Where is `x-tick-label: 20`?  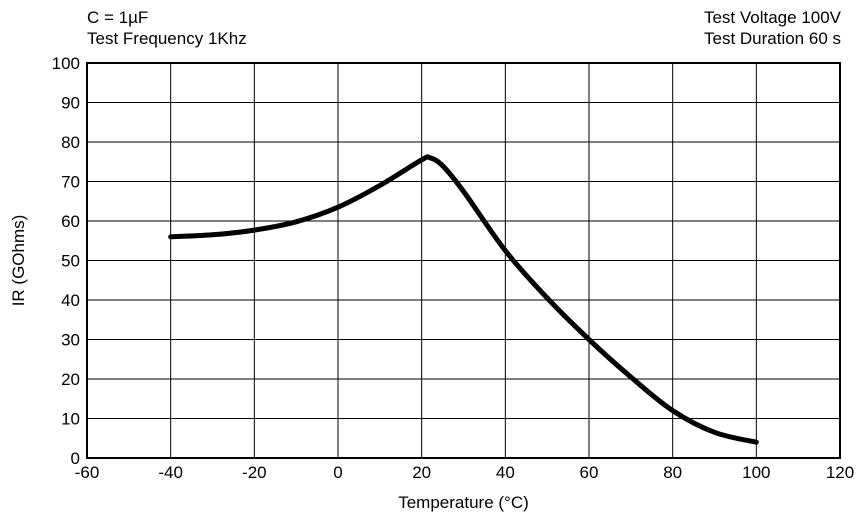 x-tick-label: 20 is located at coordinates (421, 472).